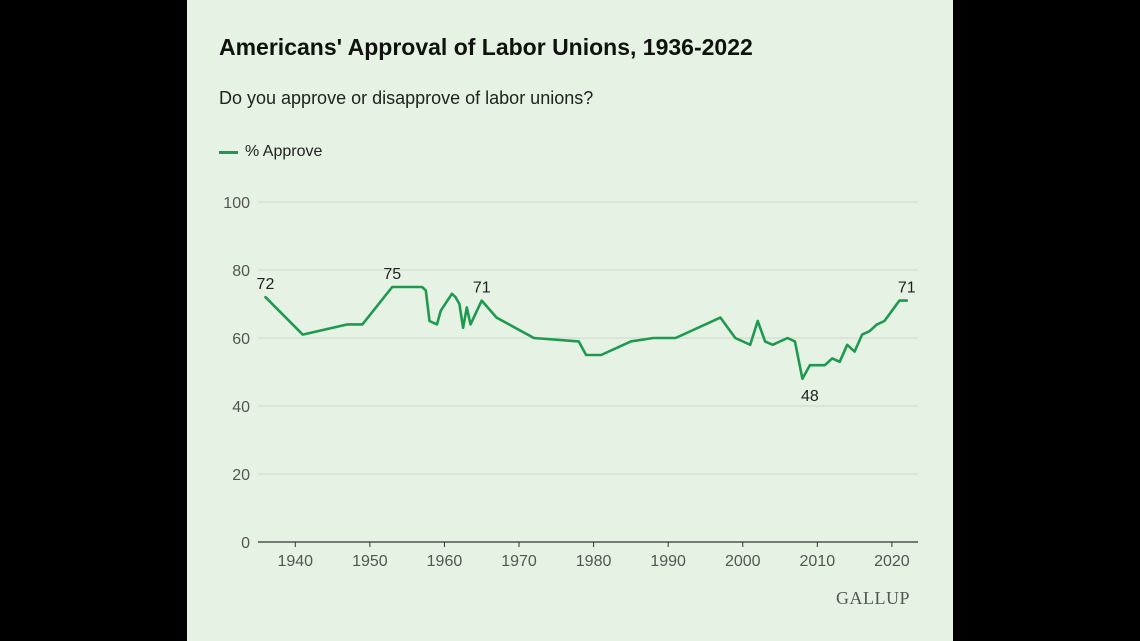 The height and width of the screenshot is (641, 1140). Describe the element at coordinates (892, 561) in the screenshot. I see `x-tick-label: 2020` at that location.